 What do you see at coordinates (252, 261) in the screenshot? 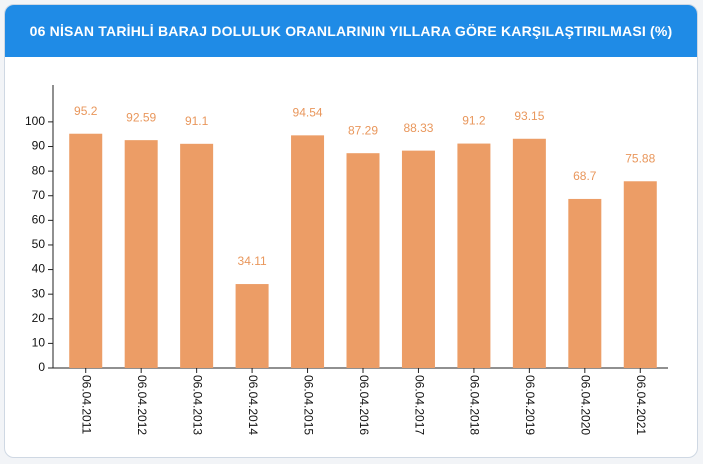
I see `value-label: 34.11` at bounding box center [252, 261].